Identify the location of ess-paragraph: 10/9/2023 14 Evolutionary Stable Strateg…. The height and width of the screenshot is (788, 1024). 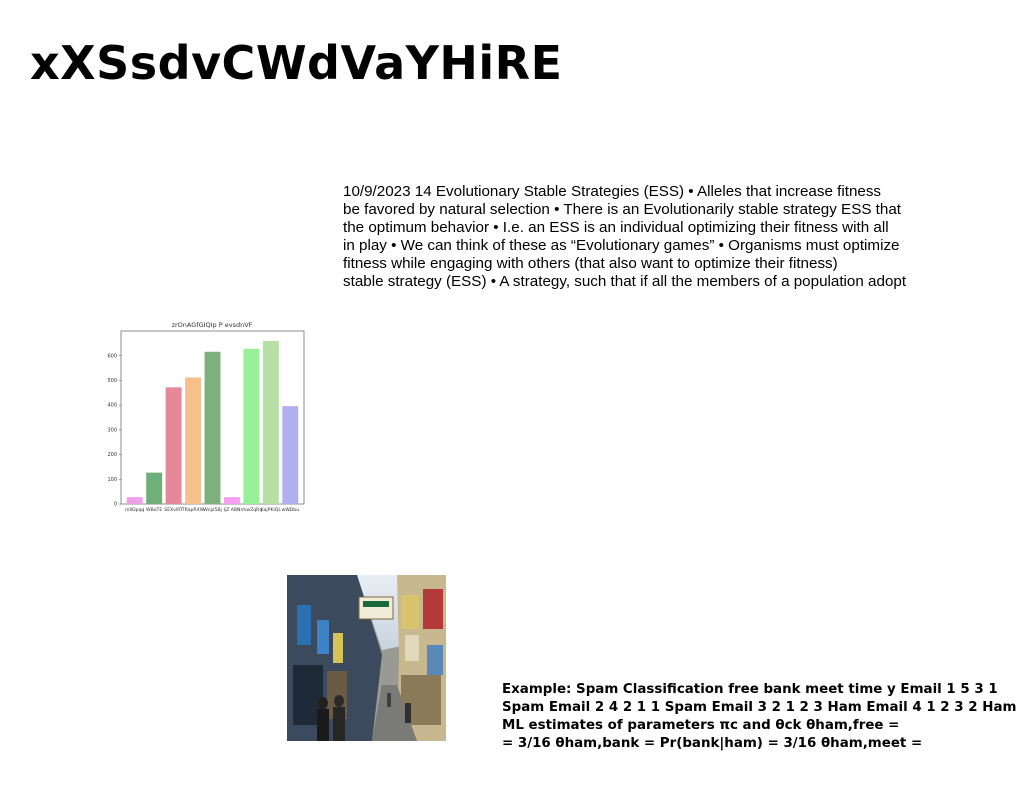
(643, 237).